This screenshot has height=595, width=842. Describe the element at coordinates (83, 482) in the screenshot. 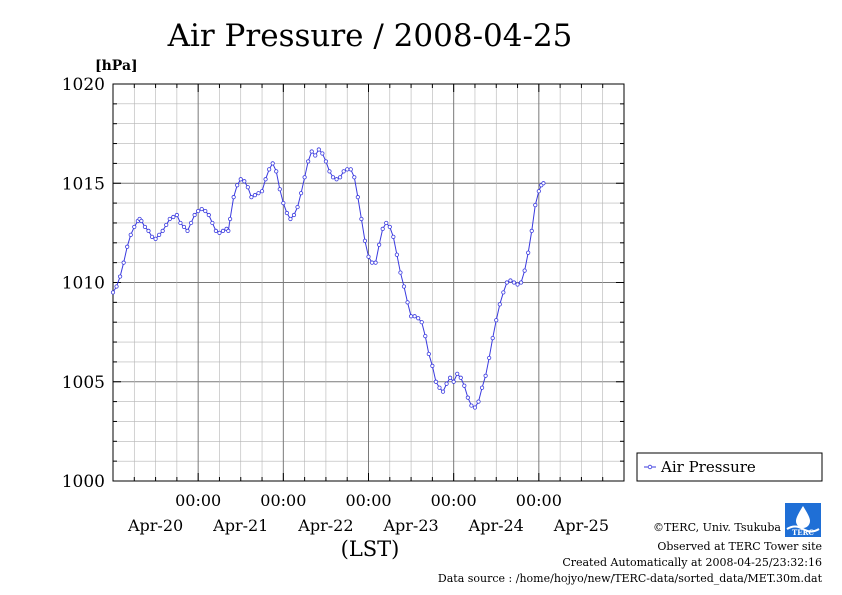

I see `y-tick-label: 1000` at that location.